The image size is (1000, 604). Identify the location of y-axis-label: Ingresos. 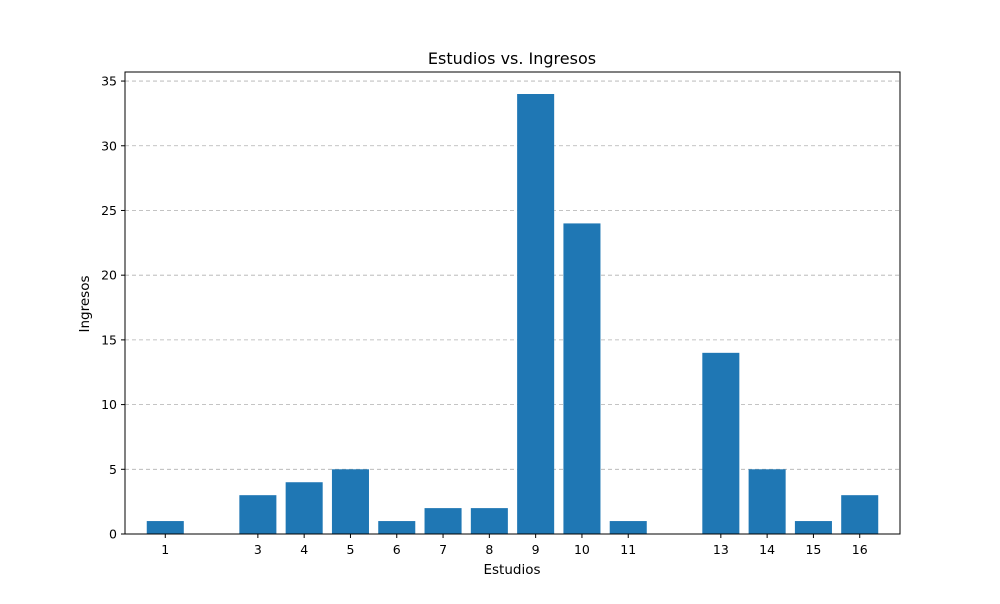
(85, 304).